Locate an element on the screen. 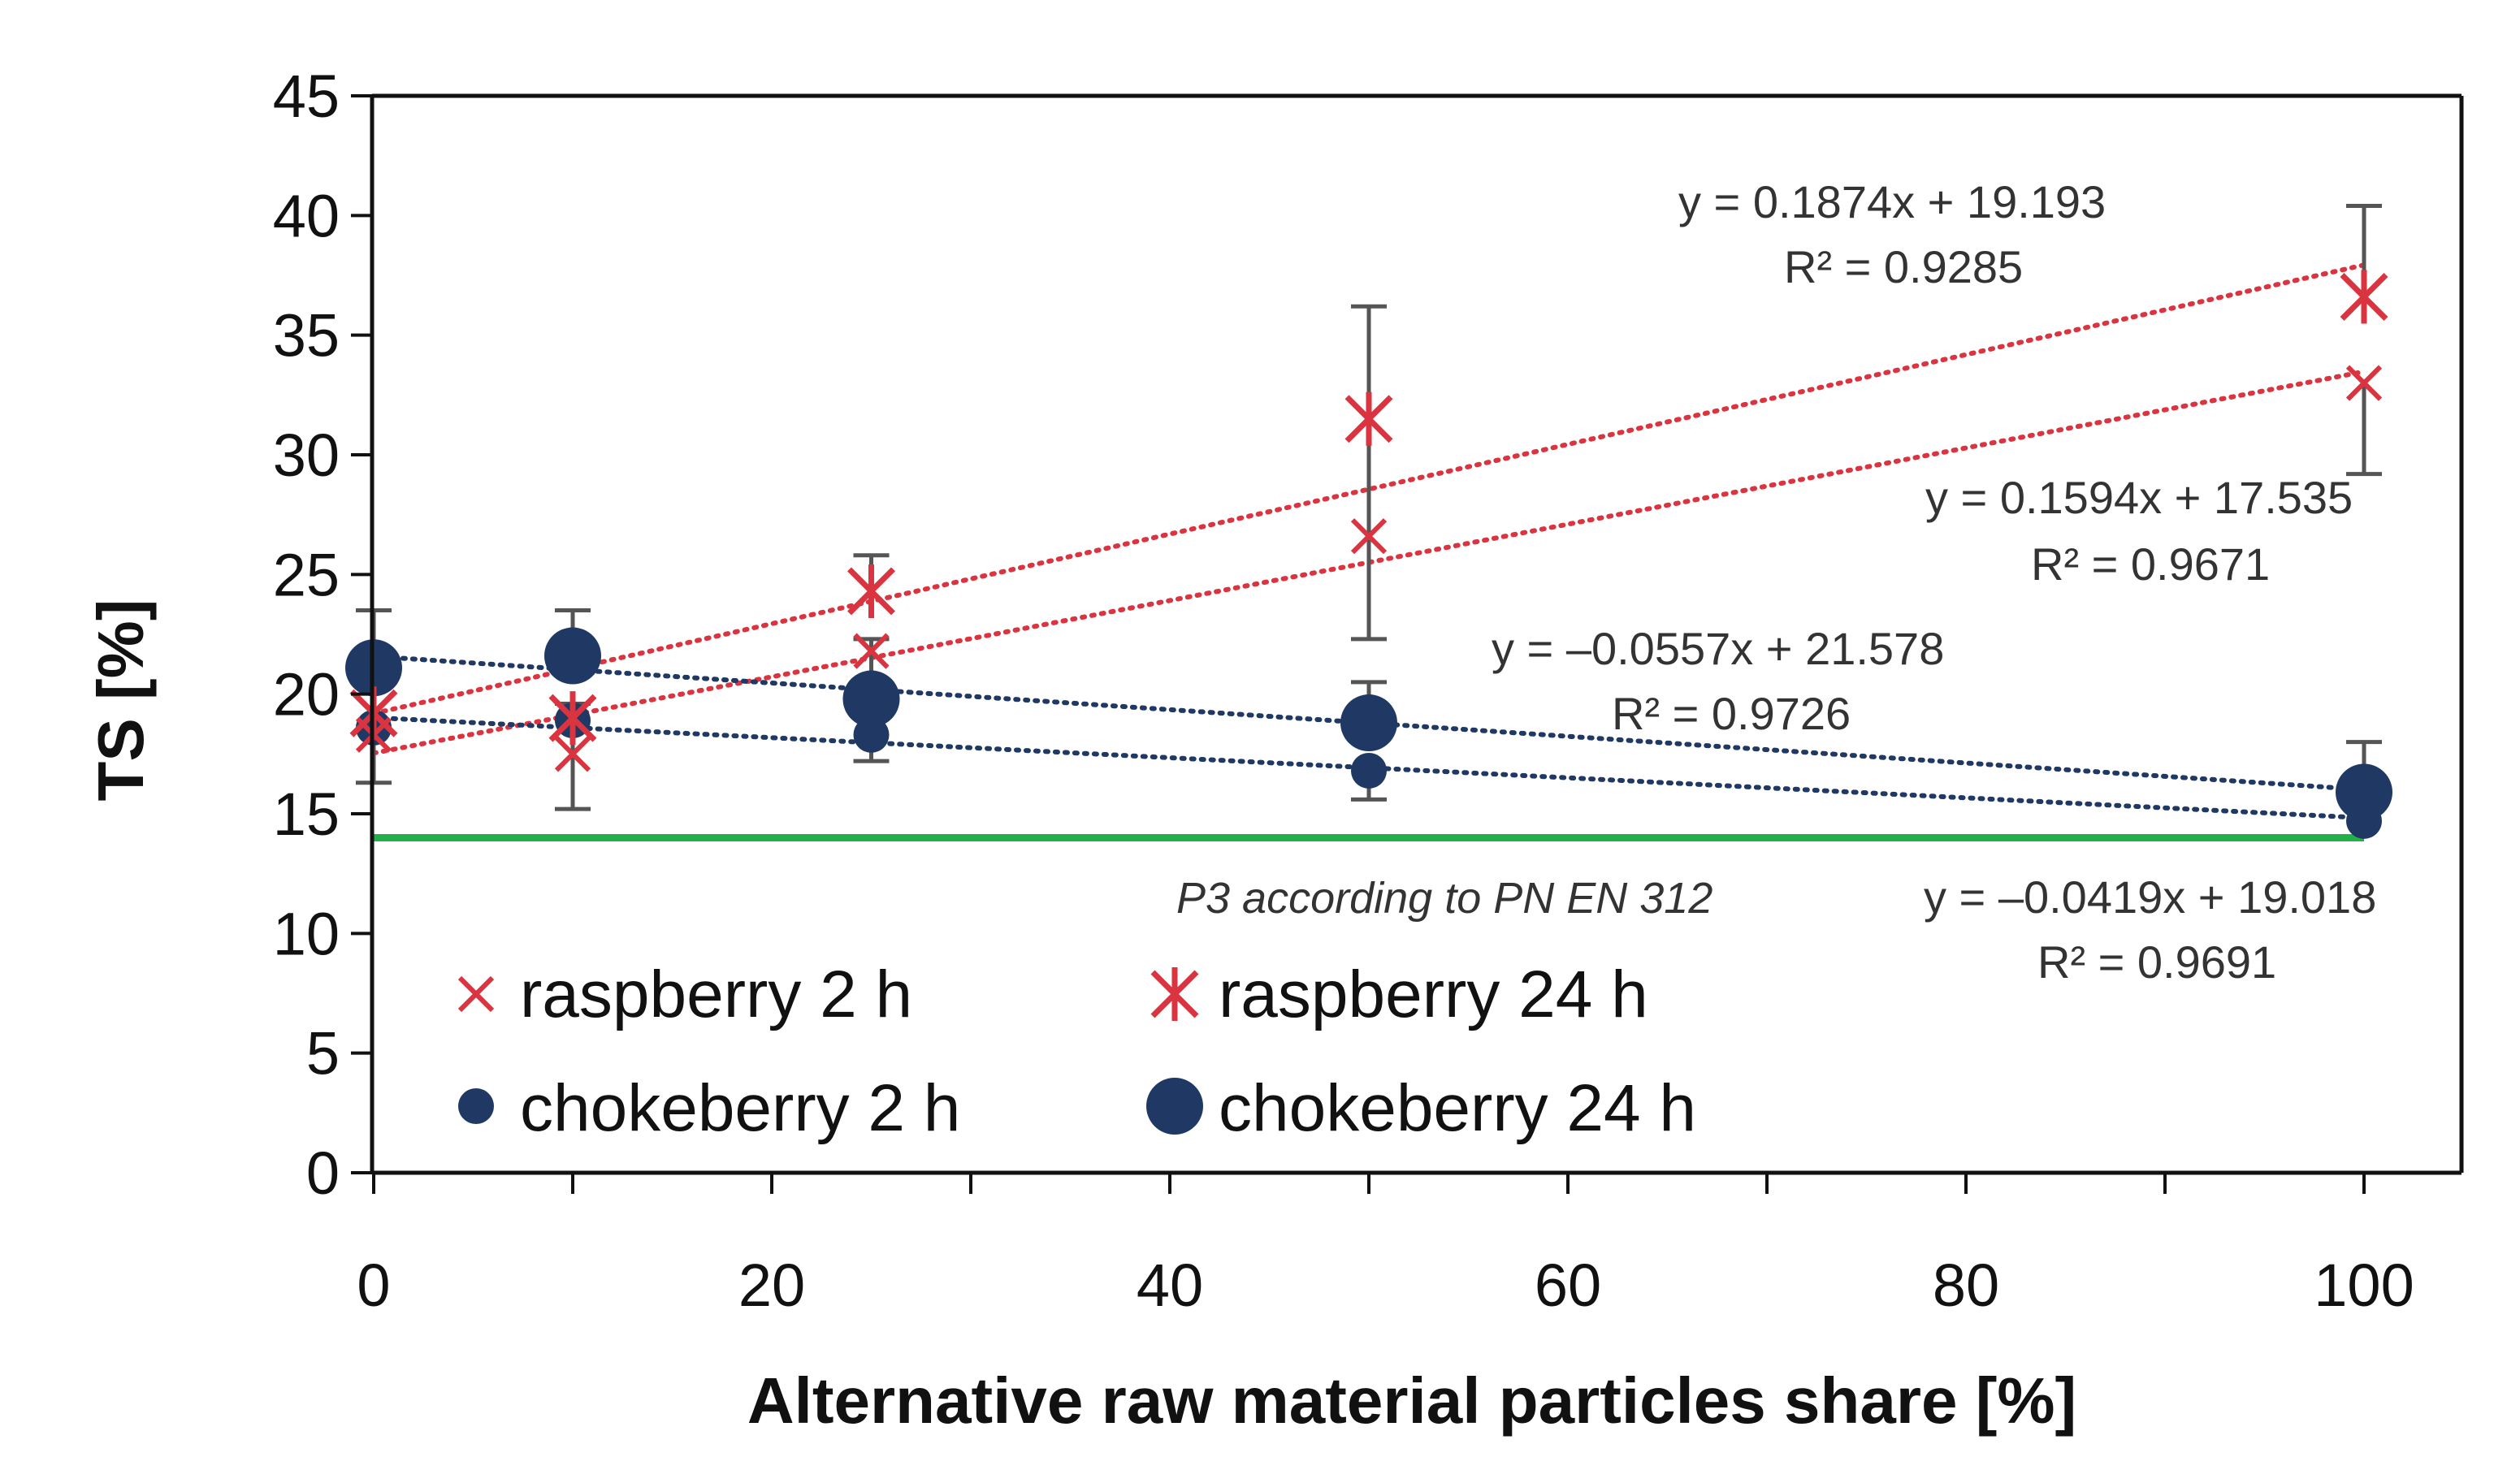 This screenshot has height=1470, width=2520. legend-label: raspberry 24 h is located at coordinates (1434, 994).